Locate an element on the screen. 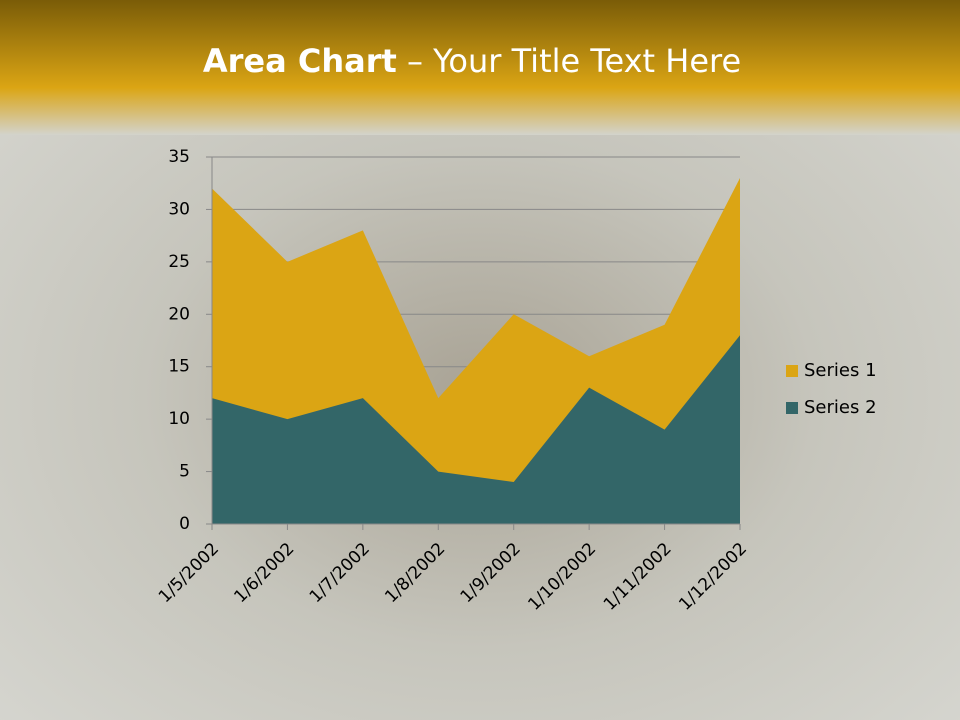  legend-label: Series 2 is located at coordinates (840, 407).